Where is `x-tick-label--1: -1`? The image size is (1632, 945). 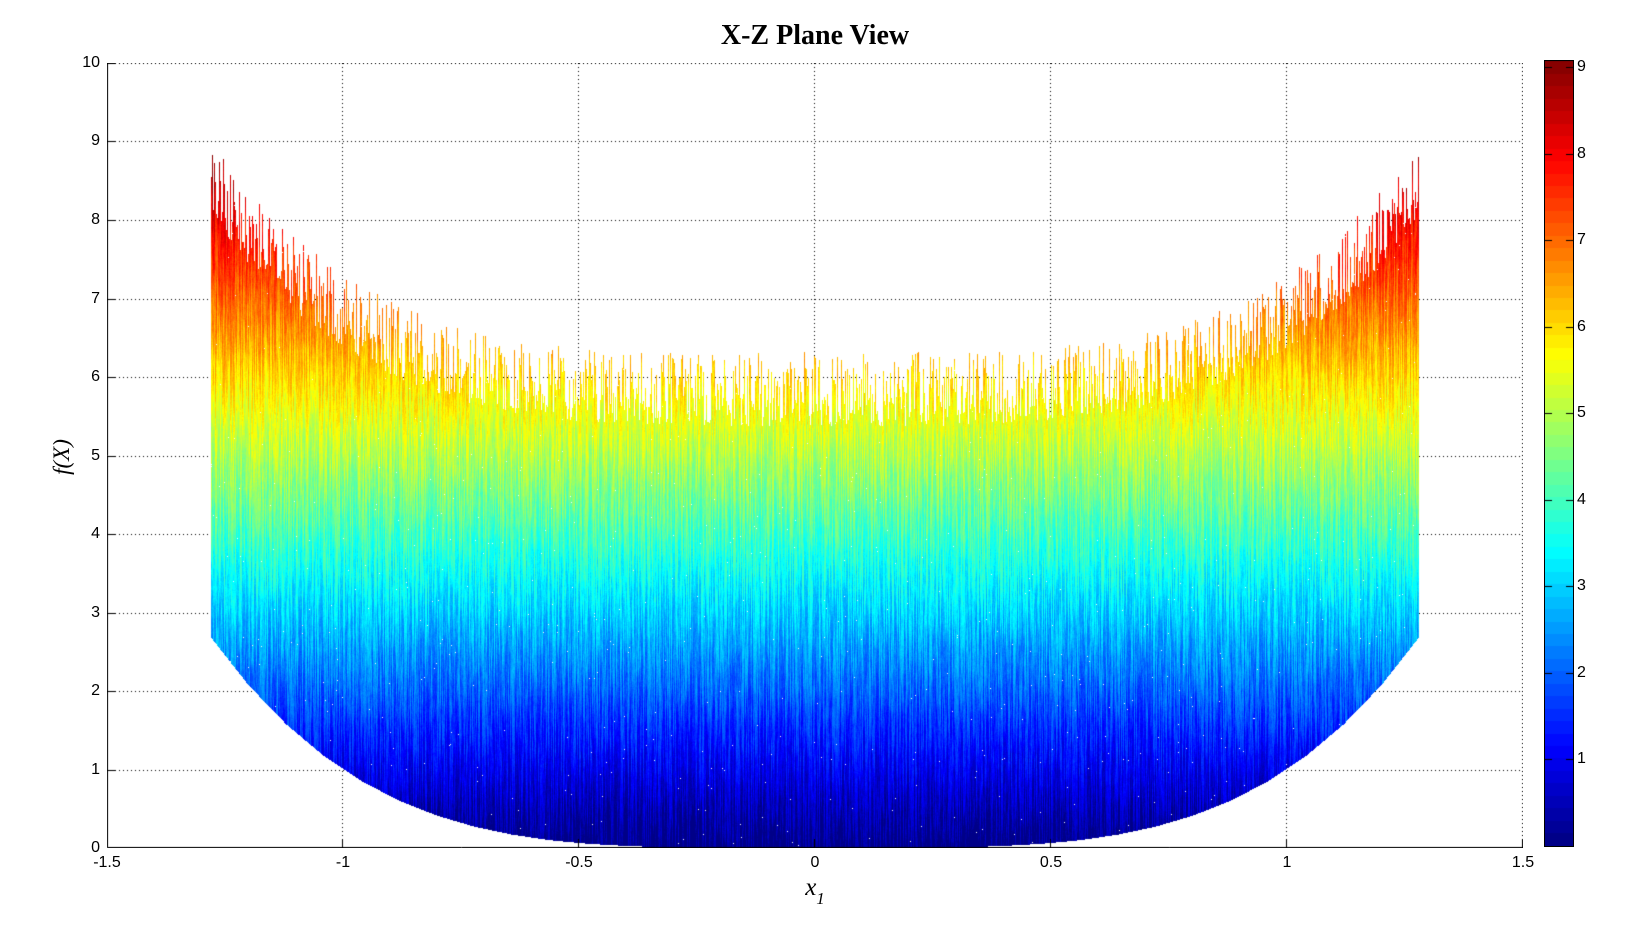 x-tick-label--1: -1 is located at coordinates (343, 862).